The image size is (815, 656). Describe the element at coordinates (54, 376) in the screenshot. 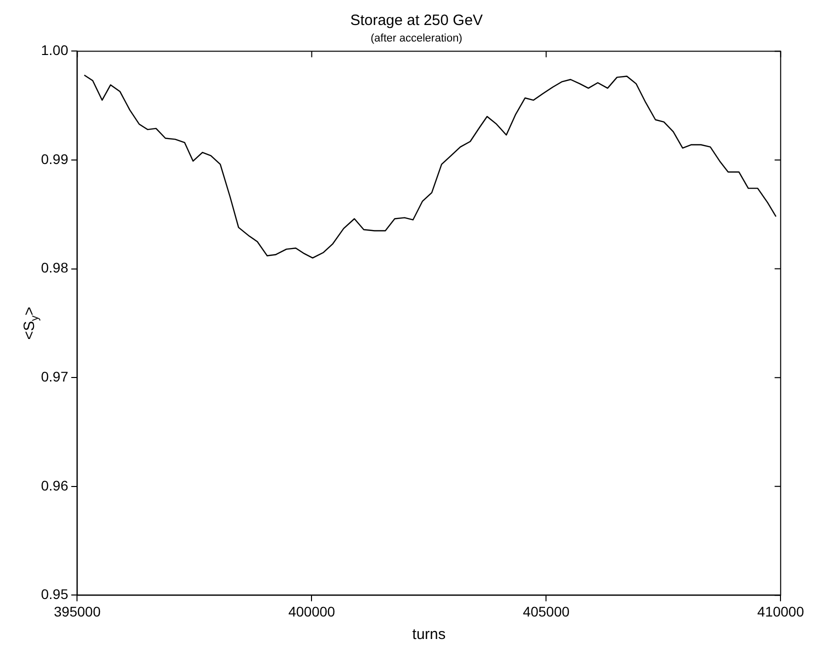

I see `y-tick-label: 0.97` at that location.